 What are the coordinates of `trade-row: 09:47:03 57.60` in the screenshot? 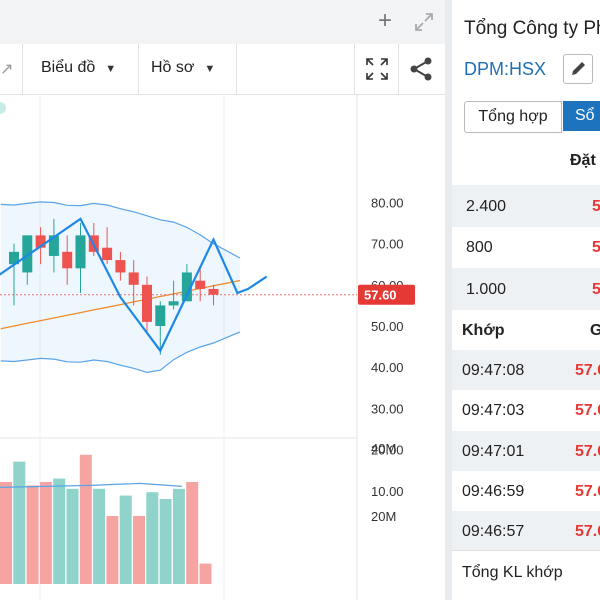 It's located at (526, 410).